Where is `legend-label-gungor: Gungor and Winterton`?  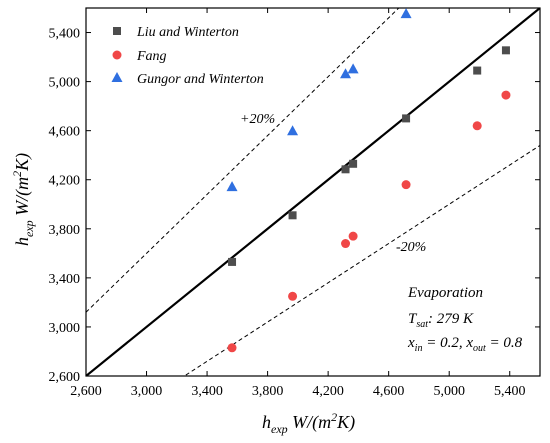
legend-label-gungor: Gungor and Winterton is located at coordinates (200, 79).